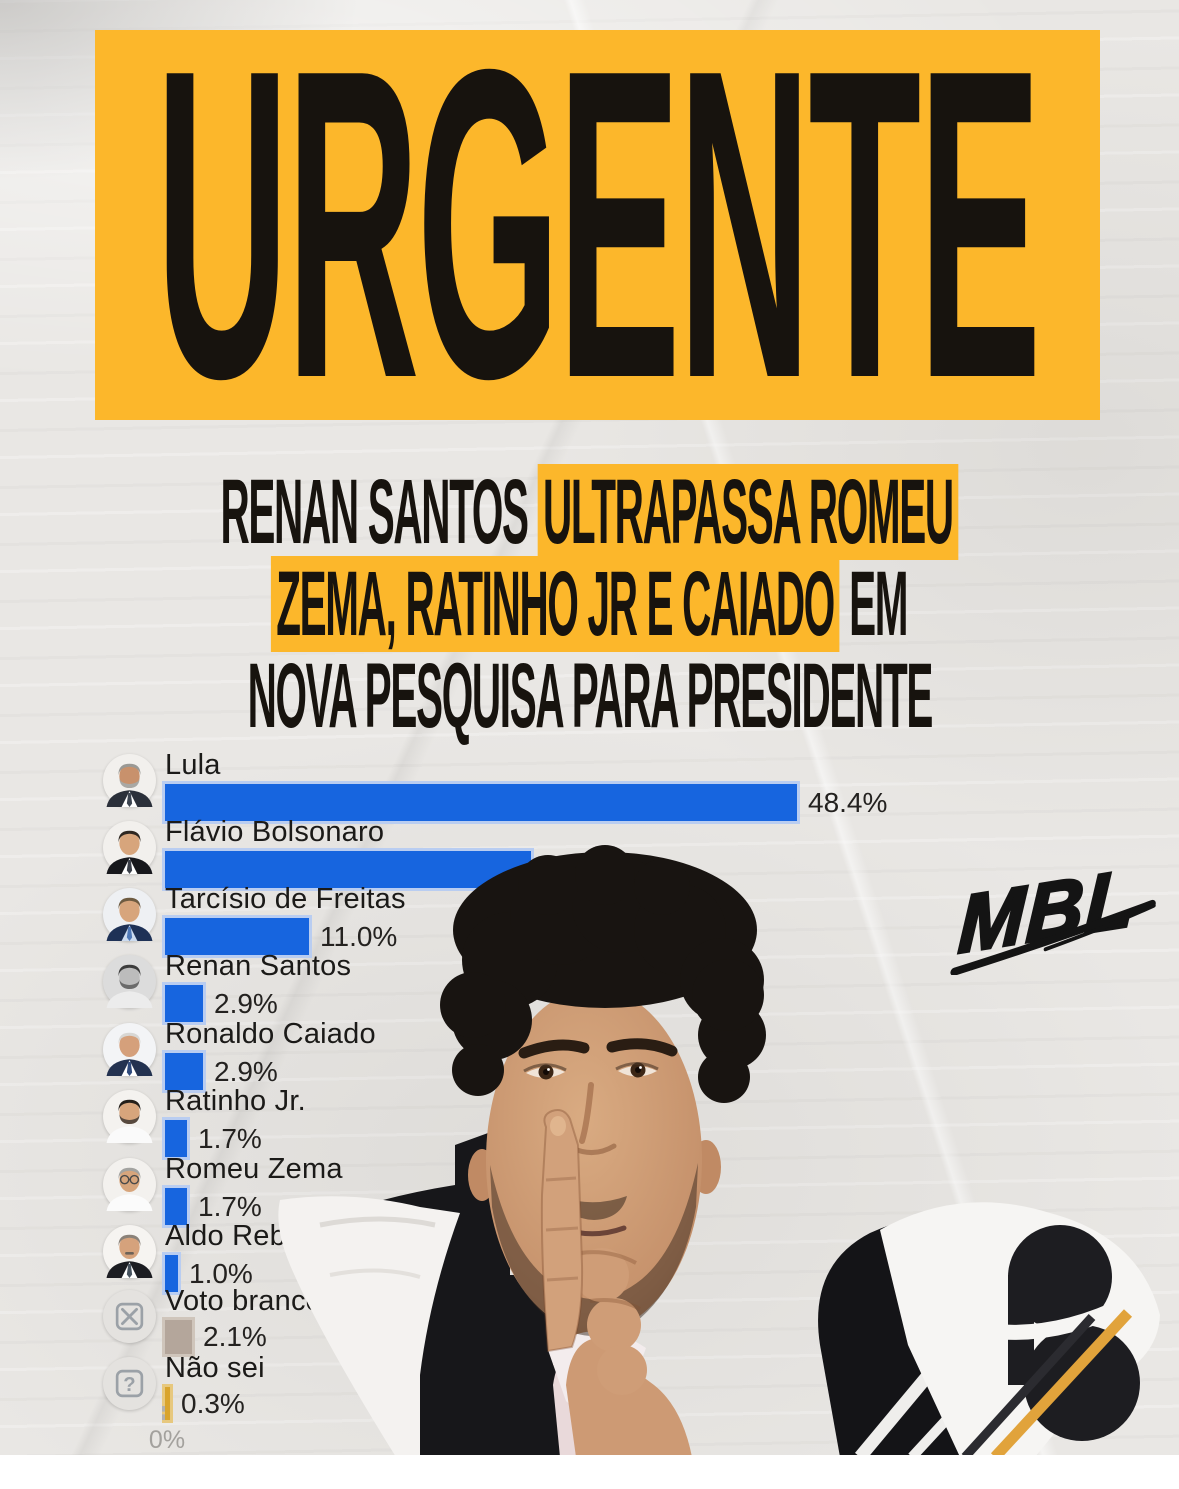 The width and height of the screenshot is (1179, 1489). What do you see at coordinates (275, 832) in the screenshot?
I see `candidate-name: Flávio Bolsonaro` at bounding box center [275, 832].